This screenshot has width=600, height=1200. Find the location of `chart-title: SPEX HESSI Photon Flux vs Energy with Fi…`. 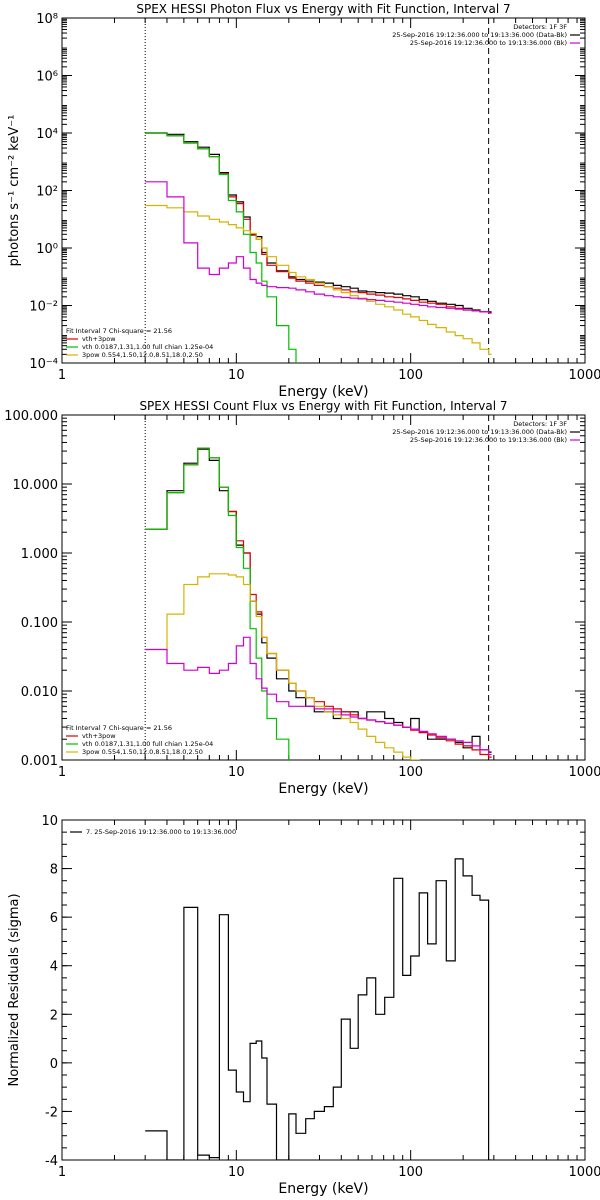

chart-title: SPEX HESSI Photon Flux vs Energy with Fi… is located at coordinates (323, 9).